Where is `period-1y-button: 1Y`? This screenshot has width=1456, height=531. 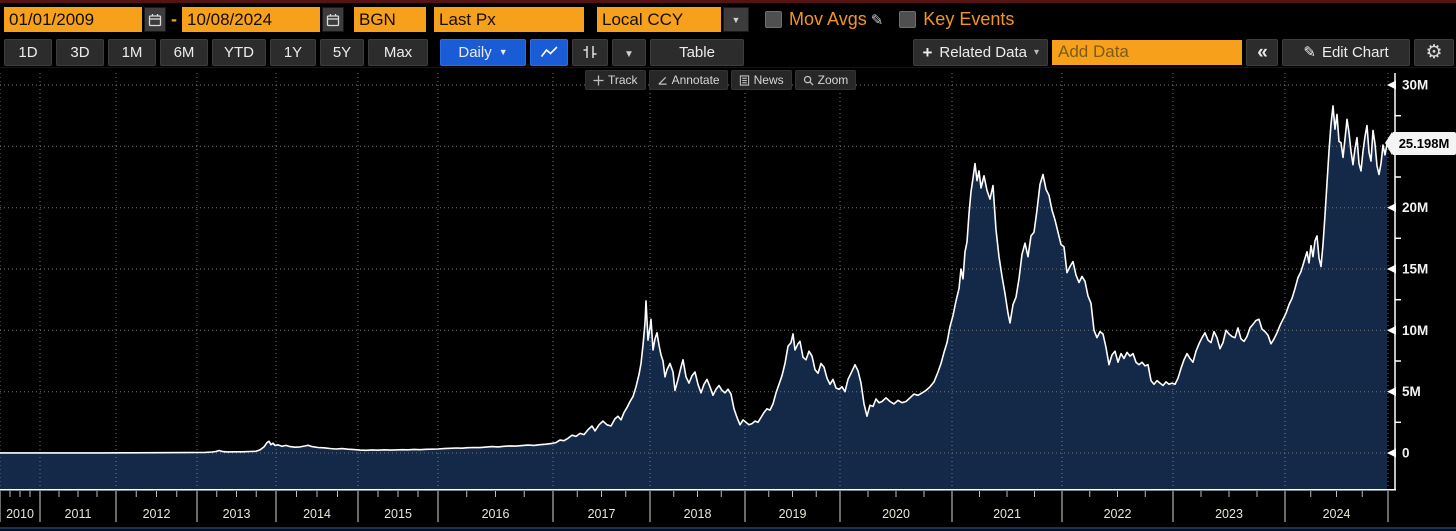
period-1y-button: 1Y is located at coordinates (293, 52).